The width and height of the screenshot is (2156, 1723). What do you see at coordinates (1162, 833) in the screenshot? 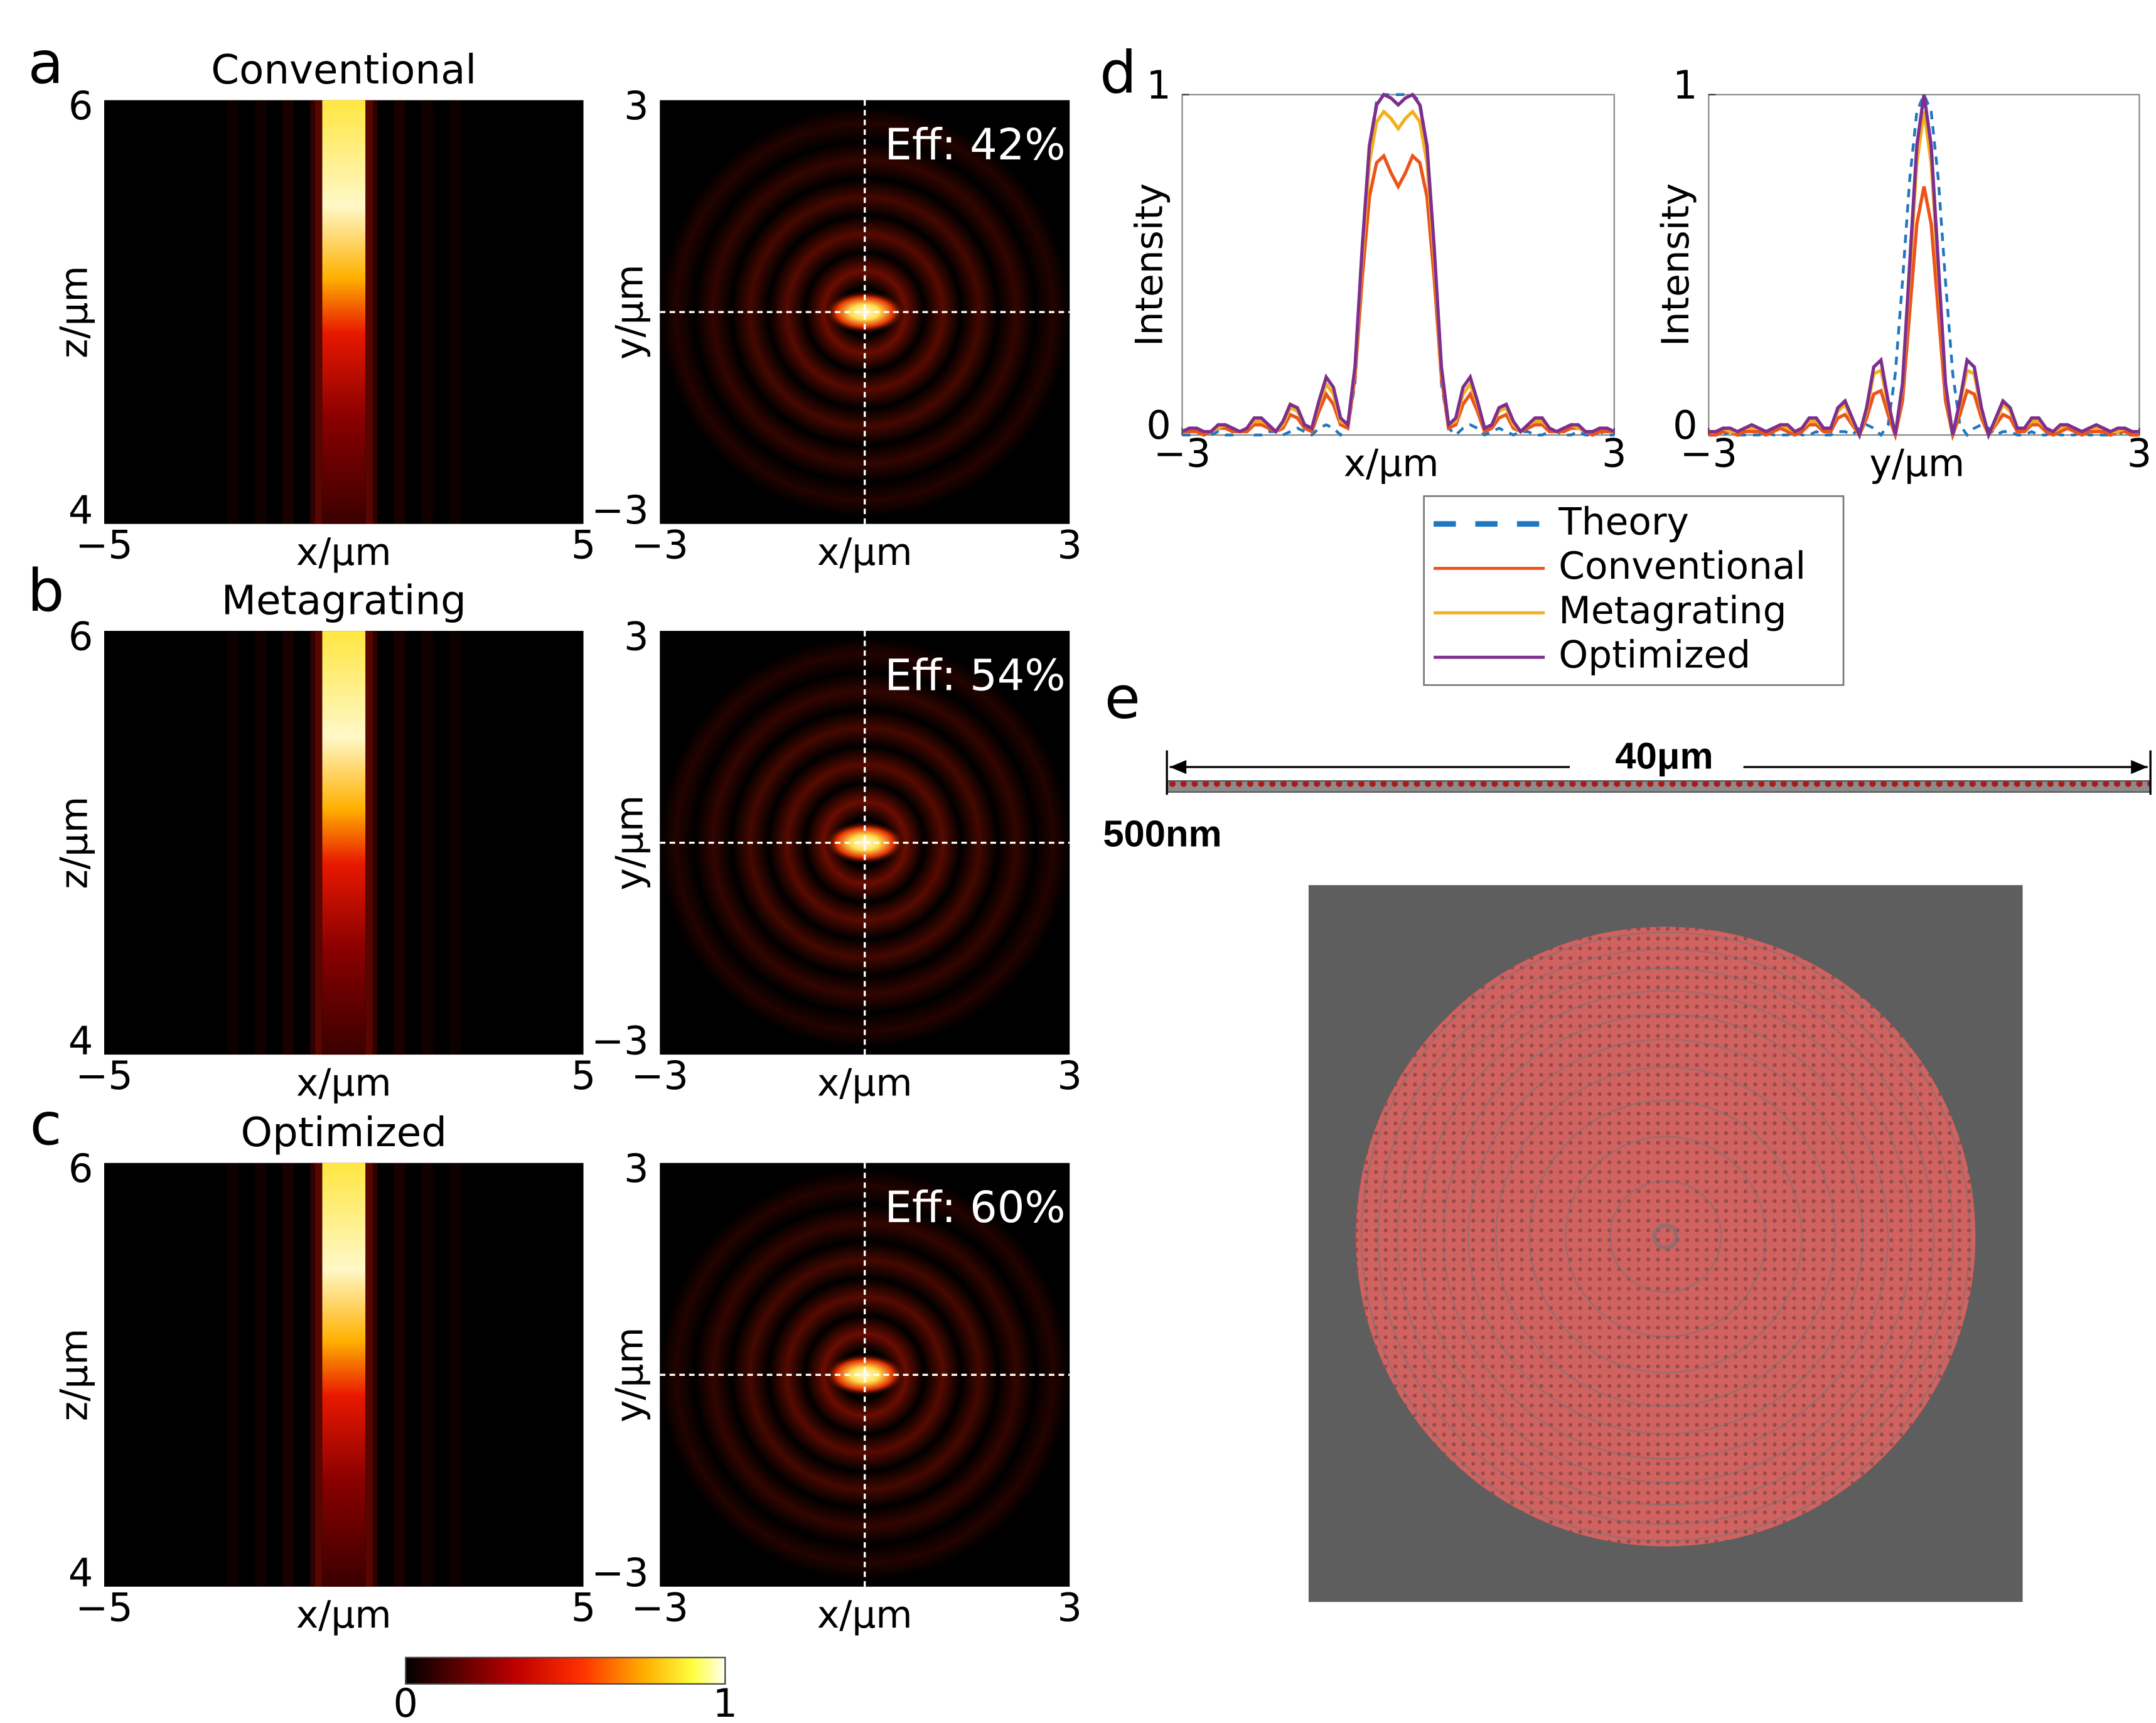
I see `thickness-label: 500nm` at bounding box center [1162, 833].